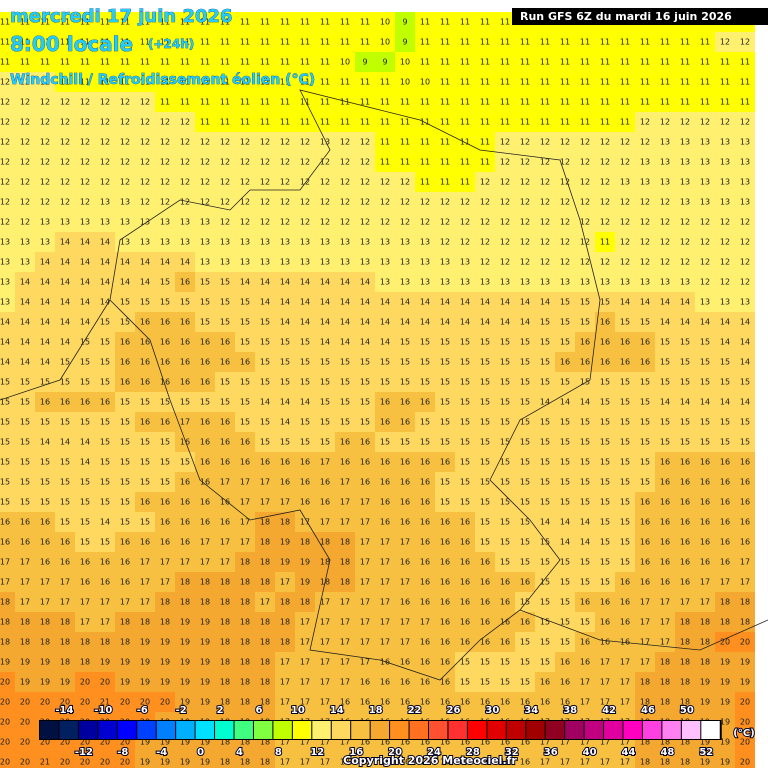 This screenshot has width=768, height=768. I want to click on legend-label: 34, so click(531, 710).